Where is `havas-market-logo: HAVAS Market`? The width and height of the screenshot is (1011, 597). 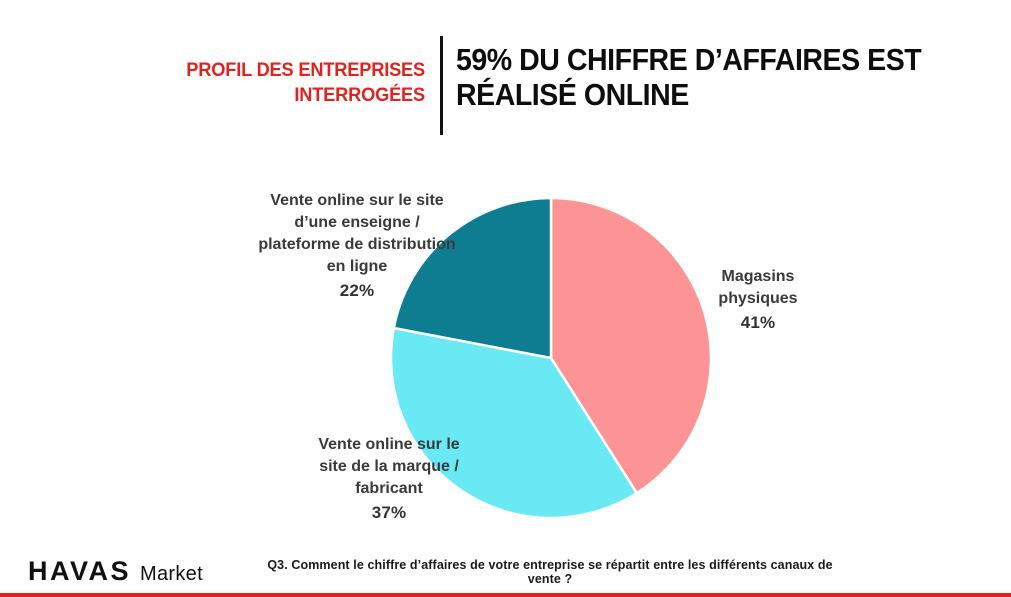
havas-market-logo: HAVAS Market is located at coordinates (115, 571).